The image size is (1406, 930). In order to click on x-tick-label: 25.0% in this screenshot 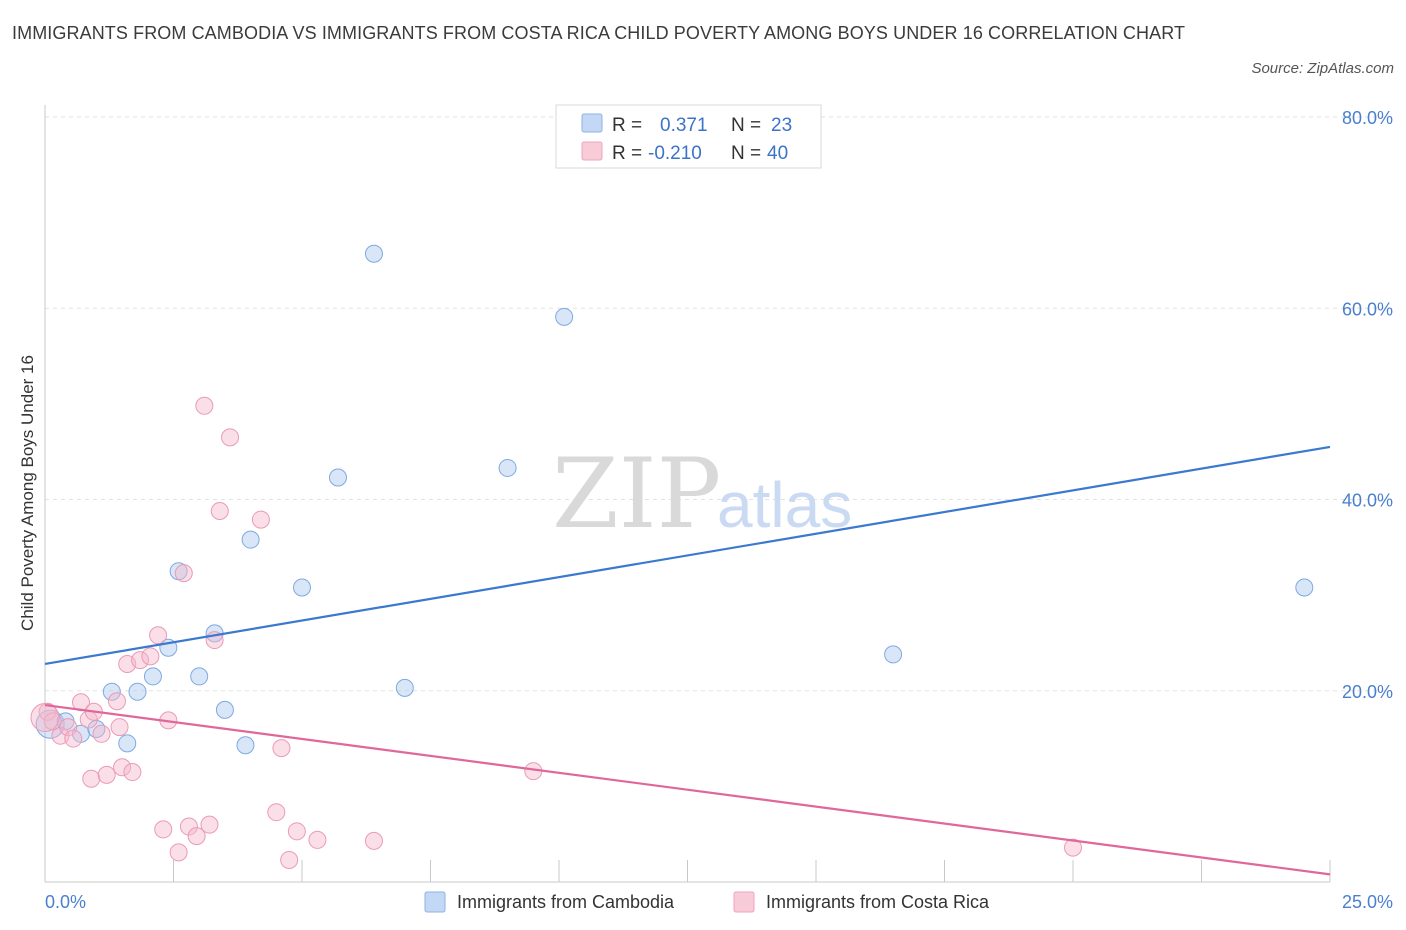, I will do `click(1367, 902)`.